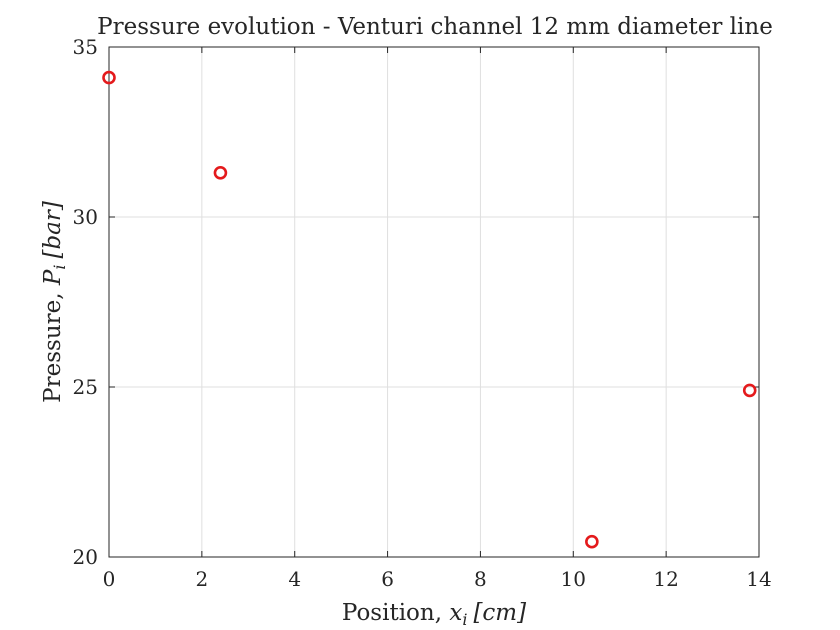 Image resolution: width=840 pixels, height=630 pixels. Describe the element at coordinates (85, 217) in the screenshot. I see `y-tick-label: 30` at that location.